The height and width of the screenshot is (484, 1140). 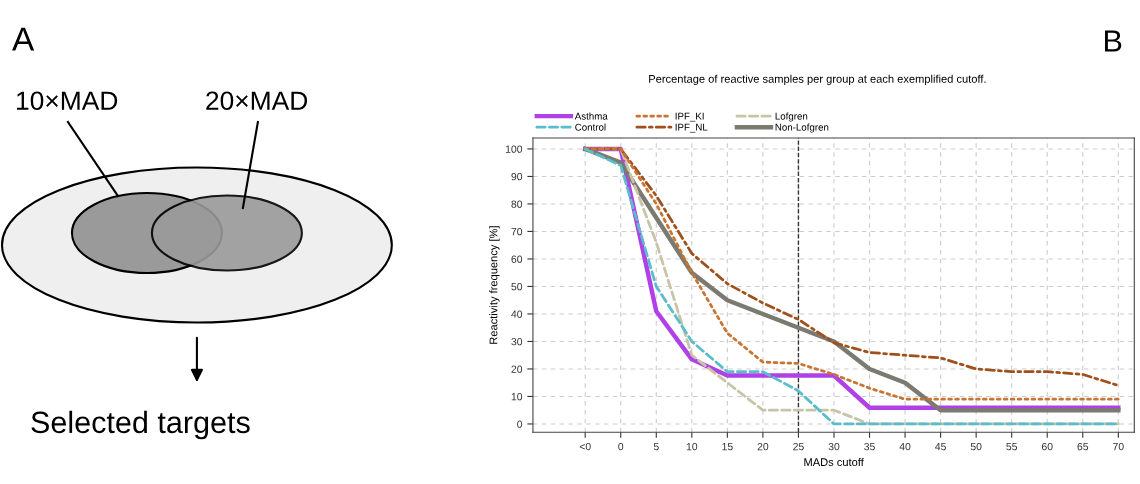 I want to click on text: Selected targets, so click(x=140, y=425).